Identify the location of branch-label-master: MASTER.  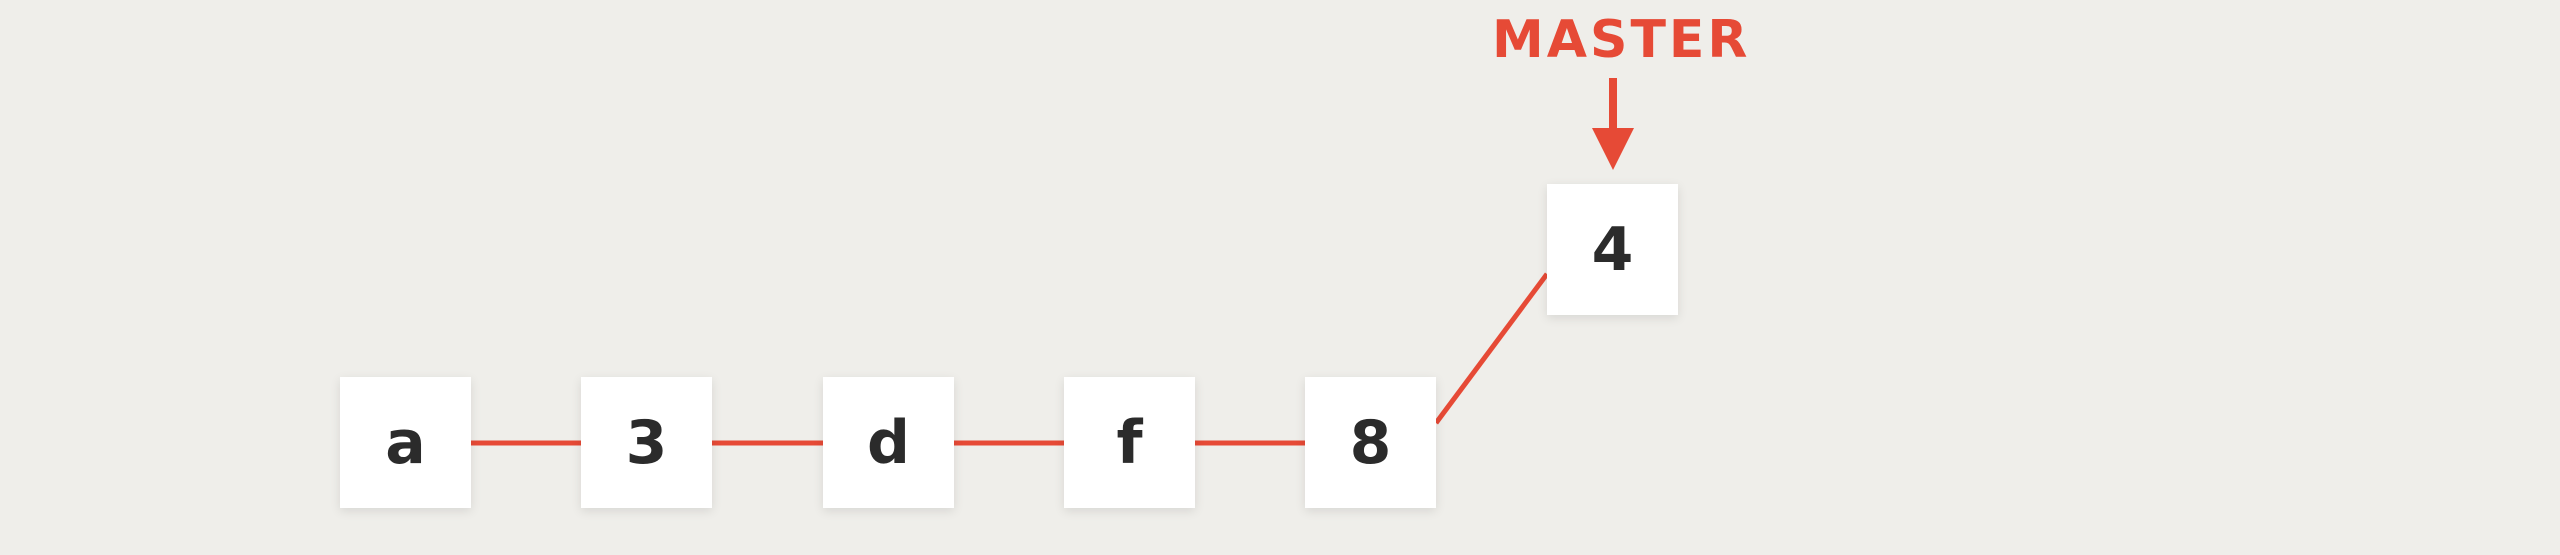
(1621, 40).